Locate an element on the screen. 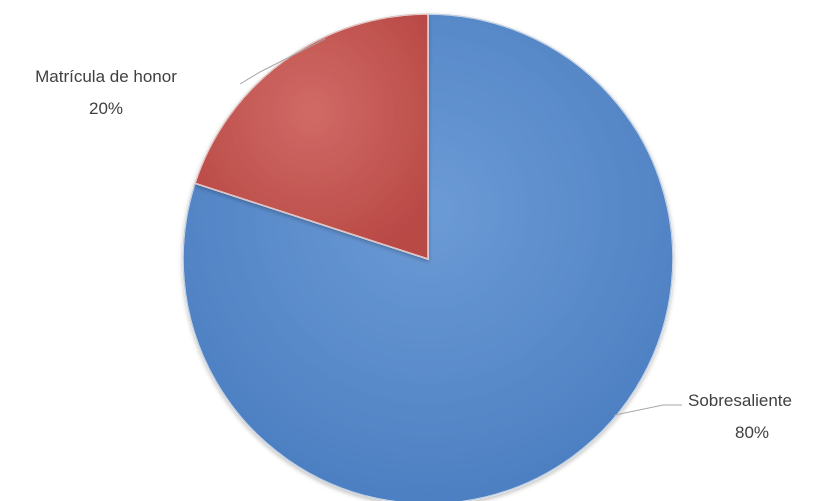  slice-value-label: 20% is located at coordinates (106, 108).